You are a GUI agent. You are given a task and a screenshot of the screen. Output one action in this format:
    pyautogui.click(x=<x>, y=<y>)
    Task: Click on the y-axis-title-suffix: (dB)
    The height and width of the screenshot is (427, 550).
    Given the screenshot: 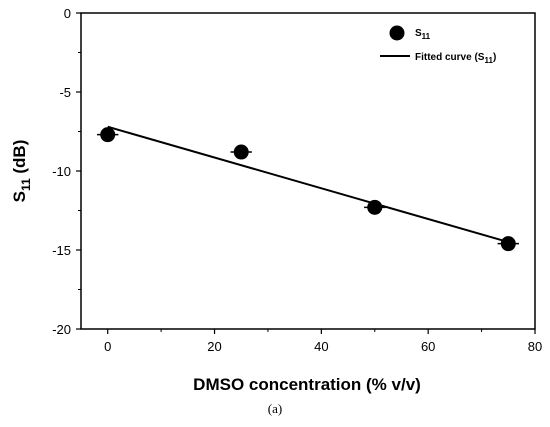 What is the action you would take?
    pyautogui.click(x=19, y=159)
    